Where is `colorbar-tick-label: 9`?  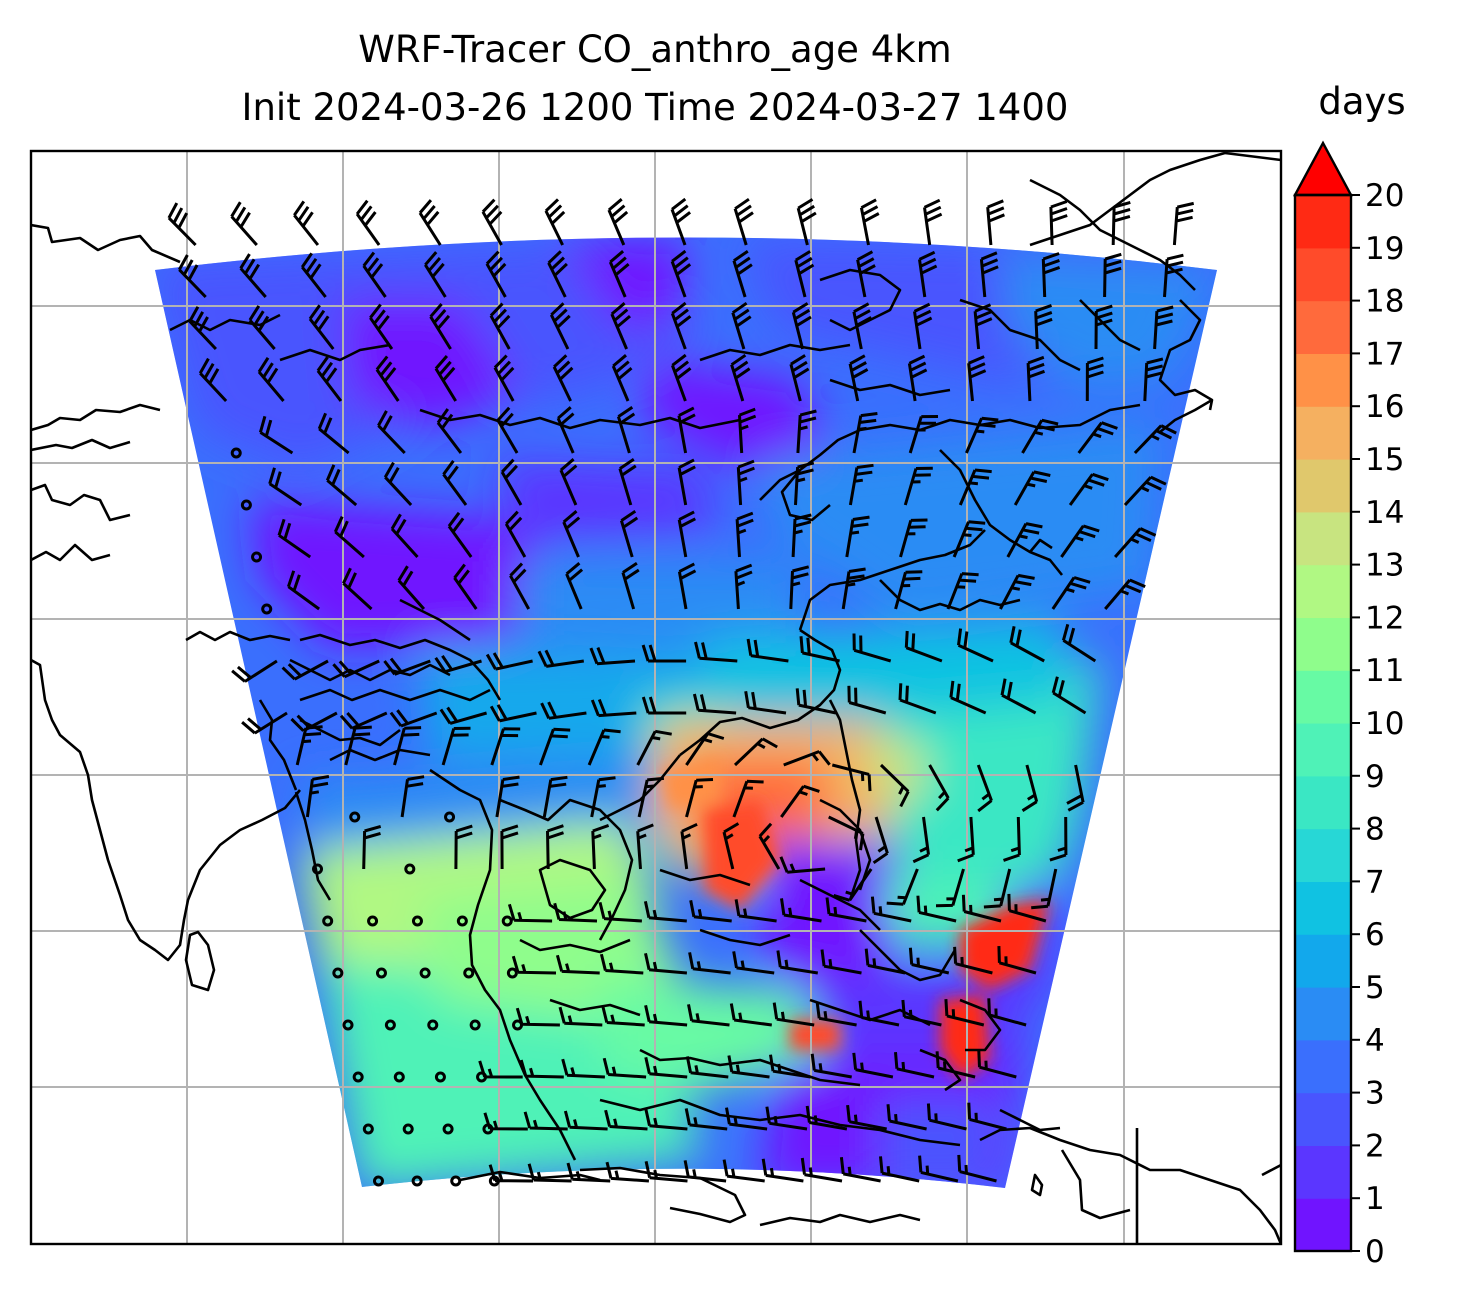
colorbar-tick-label: 9 is located at coordinates (1375, 777).